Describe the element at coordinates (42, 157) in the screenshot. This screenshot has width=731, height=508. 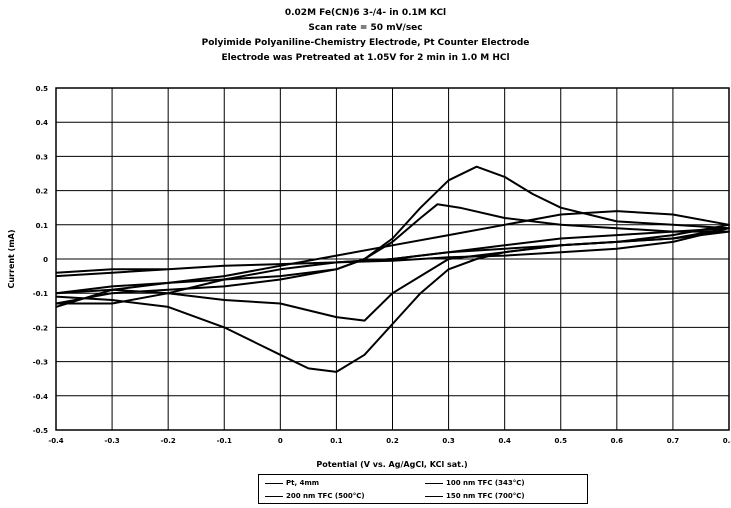
I see `y-tick-label: 0.3` at that location.